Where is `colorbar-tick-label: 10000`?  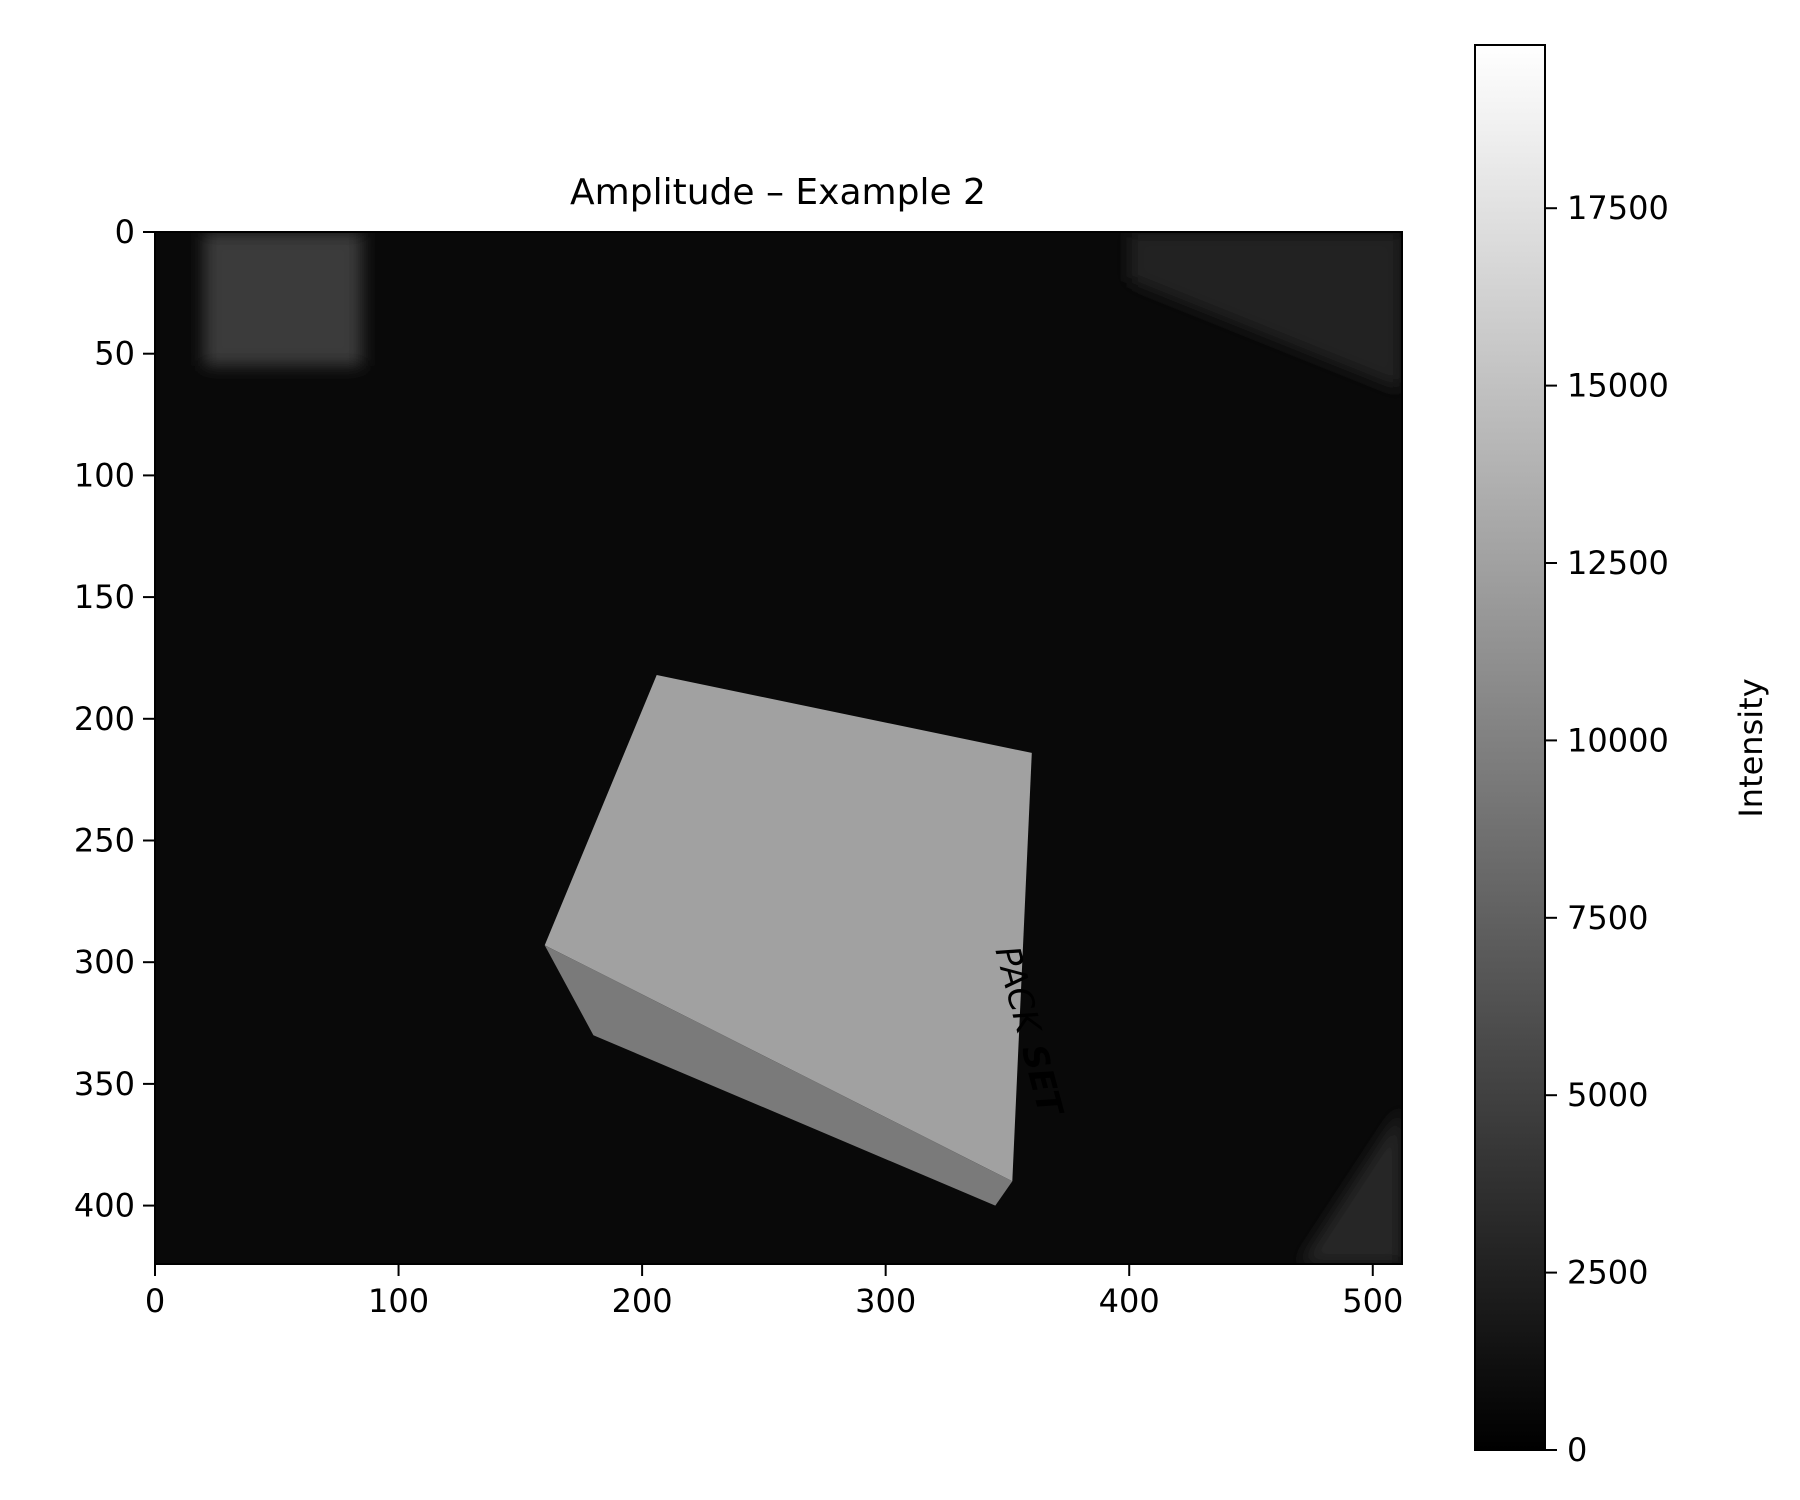 colorbar-tick-label: 10000 is located at coordinates (1618, 740).